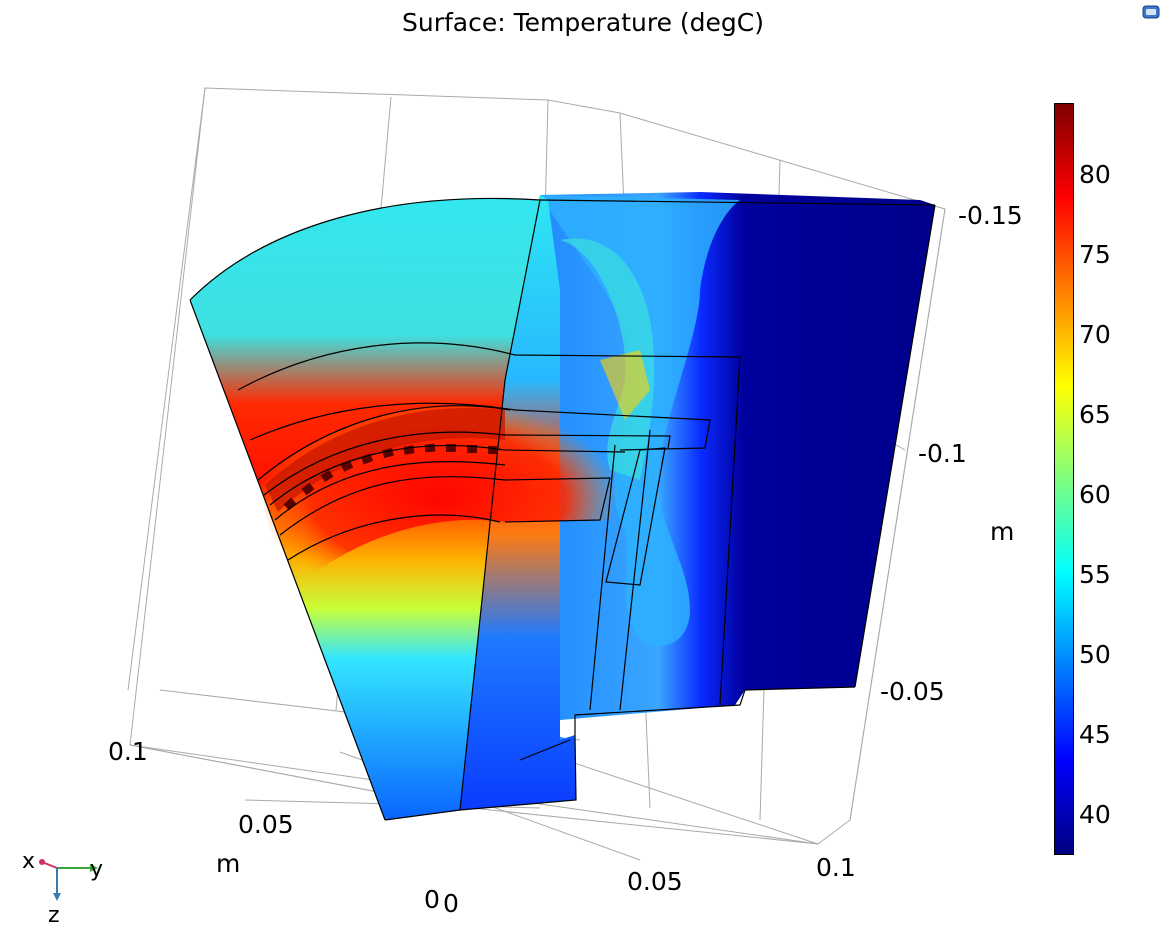 Image resolution: width=1166 pixels, height=926 pixels. I want to click on triad-z-label: z, so click(54, 914).